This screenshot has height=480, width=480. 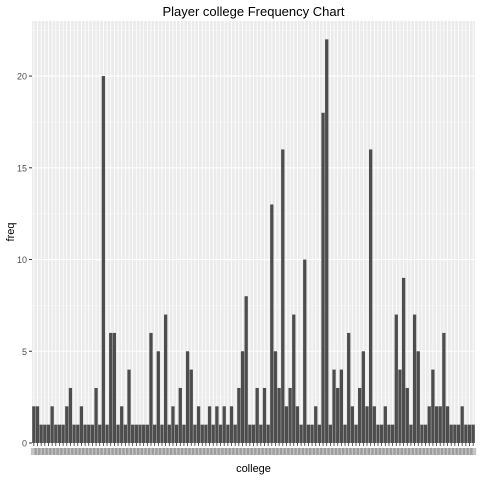 I want to click on y-axis-label: freq, so click(x=11, y=232).